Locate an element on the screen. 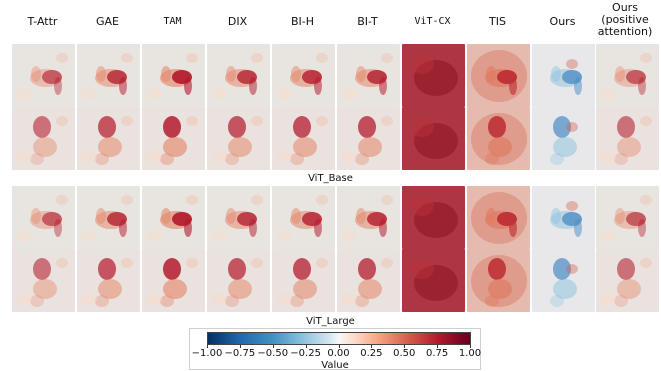 Image resolution: width=661 pixels, height=371 pixels. colorbar-tick-label: −0.75 is located at coordinates (240, 353).